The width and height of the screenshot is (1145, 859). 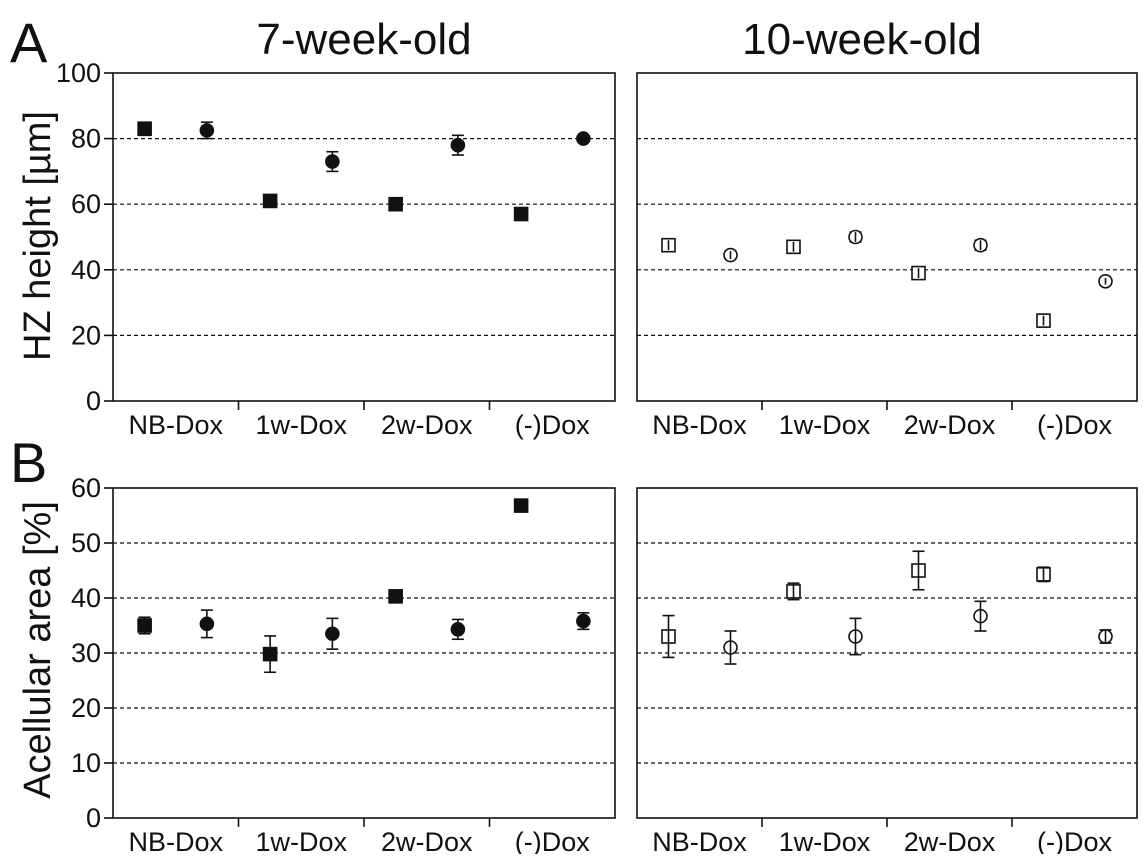 I want to click on y-axis-label-acellular-area: Acellular area [%], so click(x=38, y=650).